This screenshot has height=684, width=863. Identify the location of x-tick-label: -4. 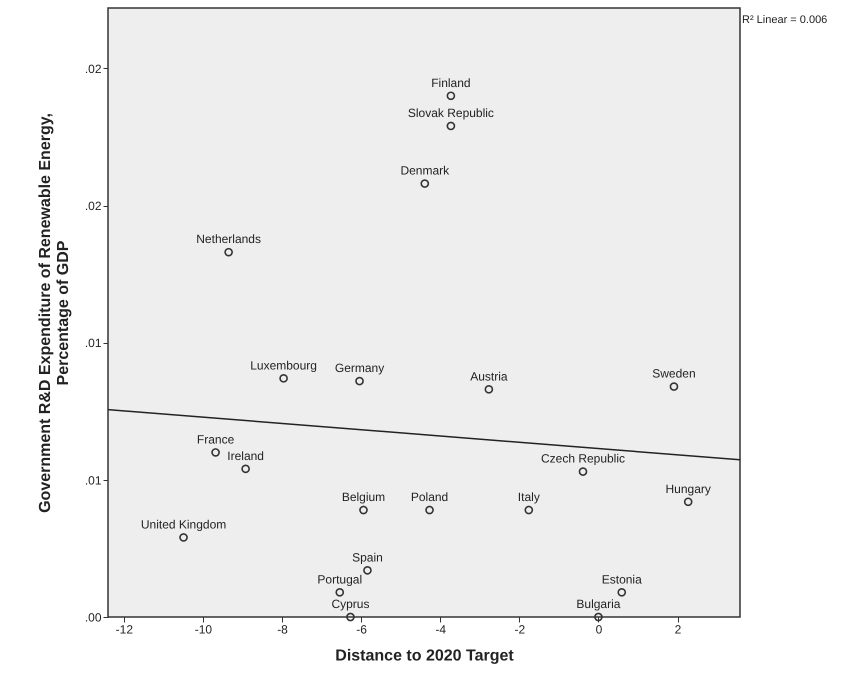
(440, 629).